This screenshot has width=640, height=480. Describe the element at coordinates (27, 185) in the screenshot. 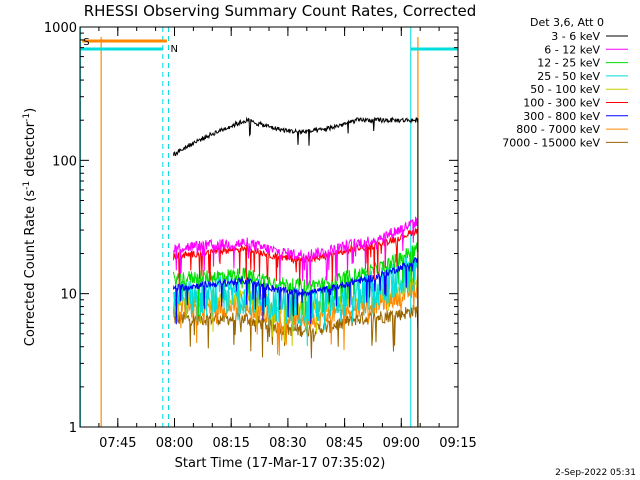

I see `y-axis-label-sup1: -1` at that location.